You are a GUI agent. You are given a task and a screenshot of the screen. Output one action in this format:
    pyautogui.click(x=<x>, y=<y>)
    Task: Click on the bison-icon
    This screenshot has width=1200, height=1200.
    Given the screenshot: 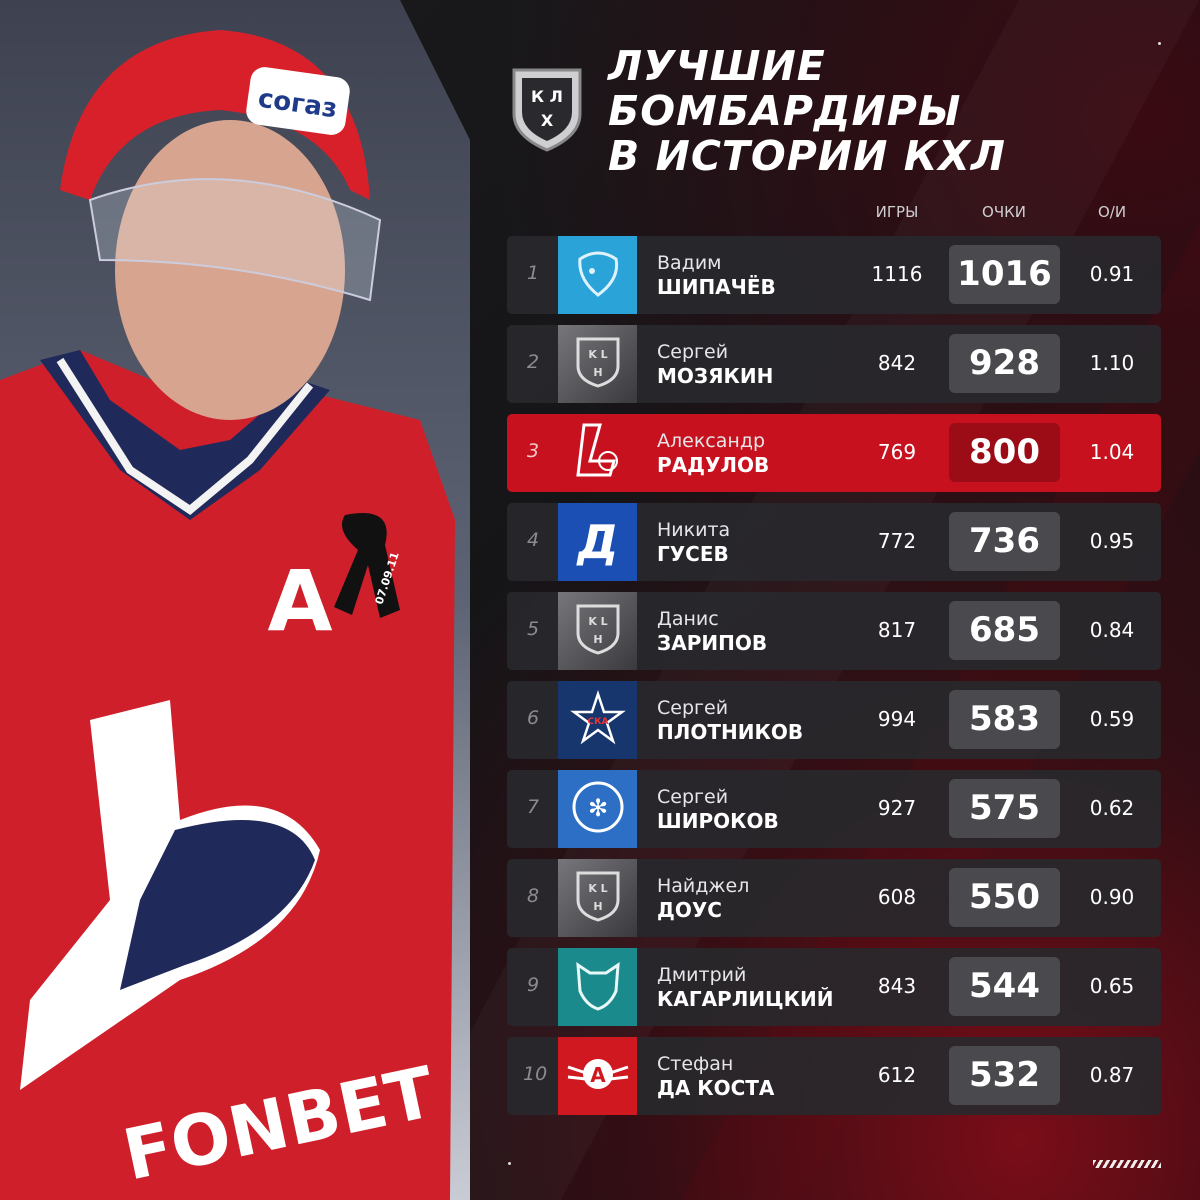 What is the action you would take?
    pyautogui.click(x=598, y=275)
    